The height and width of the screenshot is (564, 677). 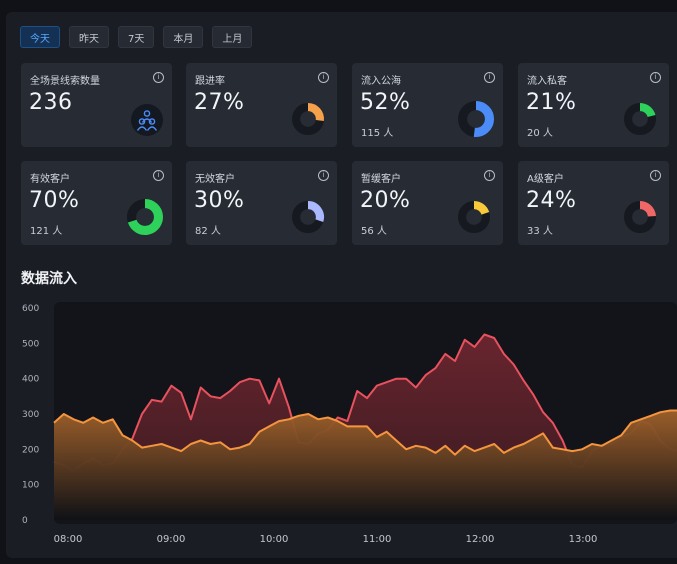 I want to click on stat-card-count: 115 人, so click(x=377, y=133).